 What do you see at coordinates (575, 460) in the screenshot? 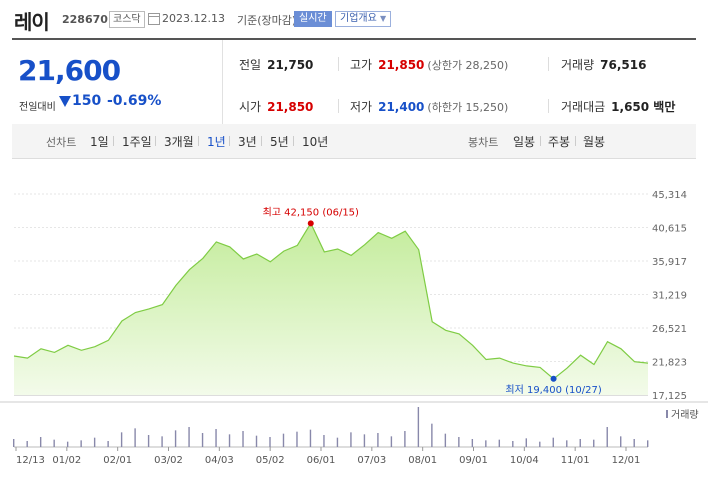
I see `x-tick-label: 11/01` at bounding box center [575, 460].